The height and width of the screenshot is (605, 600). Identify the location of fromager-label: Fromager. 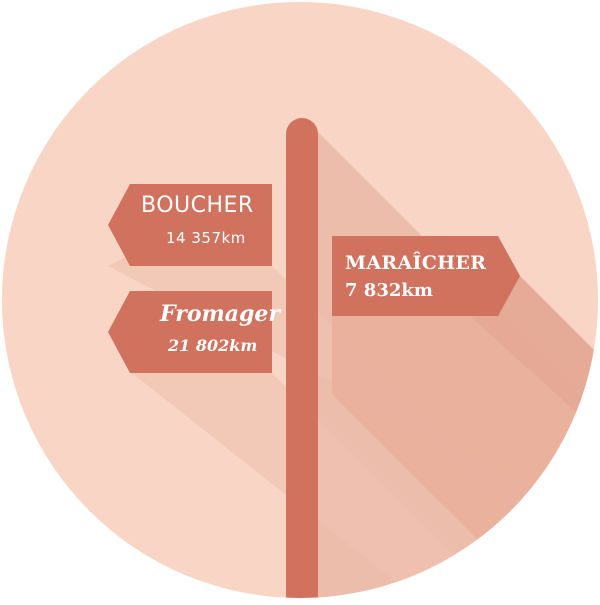
(220, 314).